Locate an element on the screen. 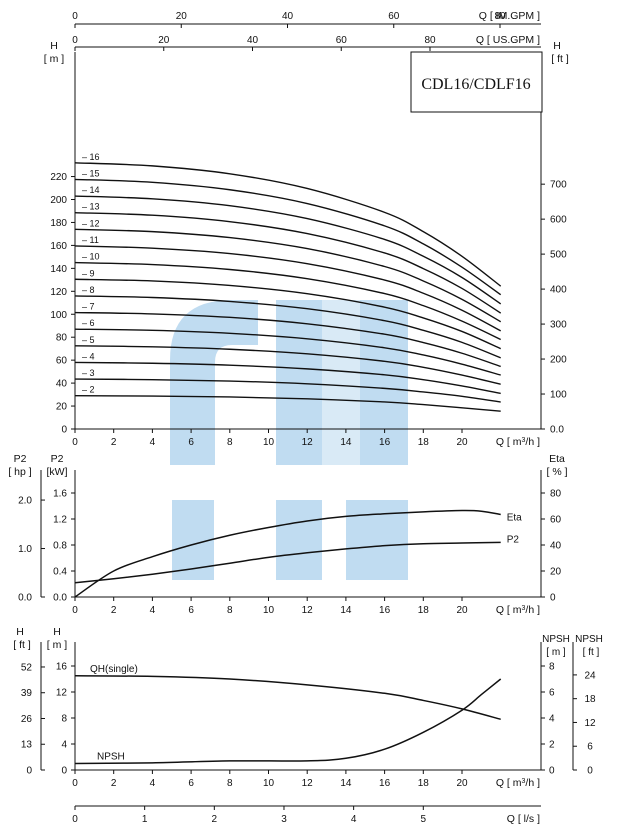  power-eta-tick-label: 60 is located at coordinates (556, 520).